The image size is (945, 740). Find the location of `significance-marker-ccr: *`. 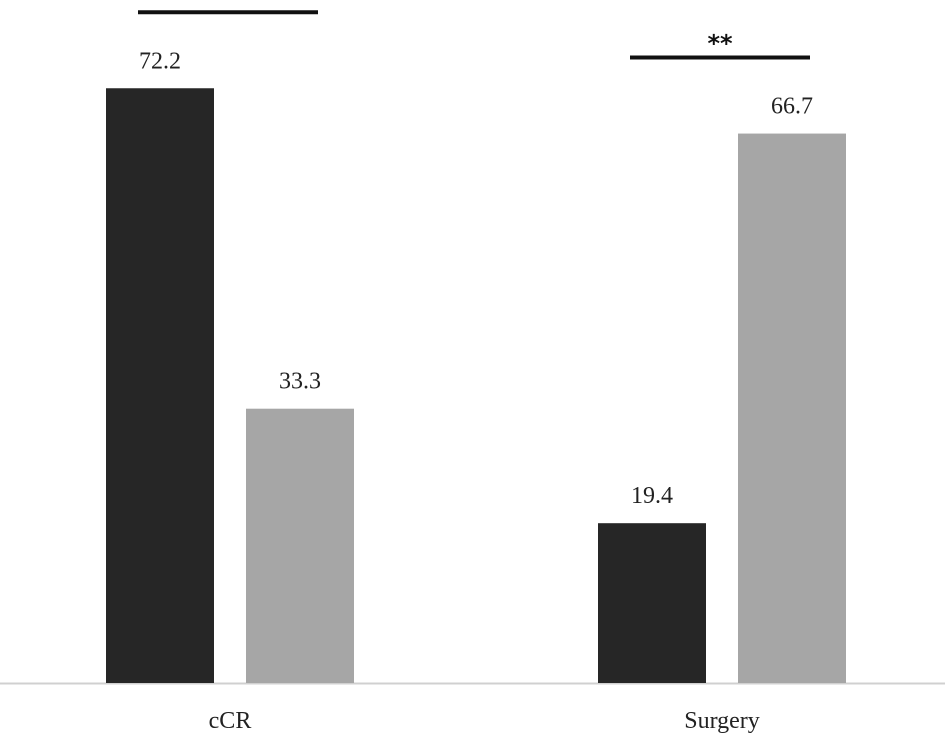

significance-marker-ccr: * is located at coordinates (228, 6).